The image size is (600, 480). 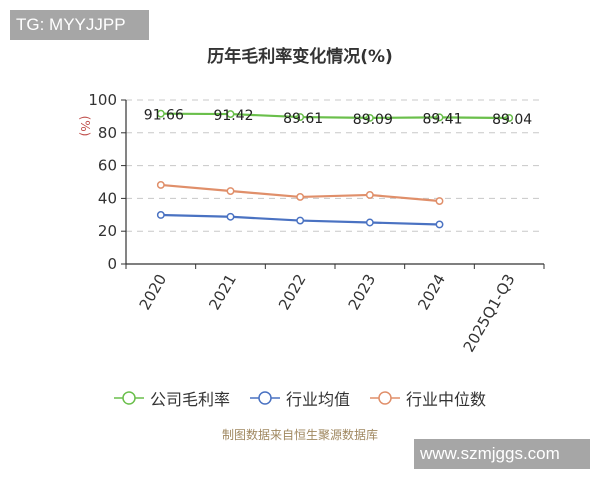 I want to click on data-label: 89.41, so click(x=442, y=119).